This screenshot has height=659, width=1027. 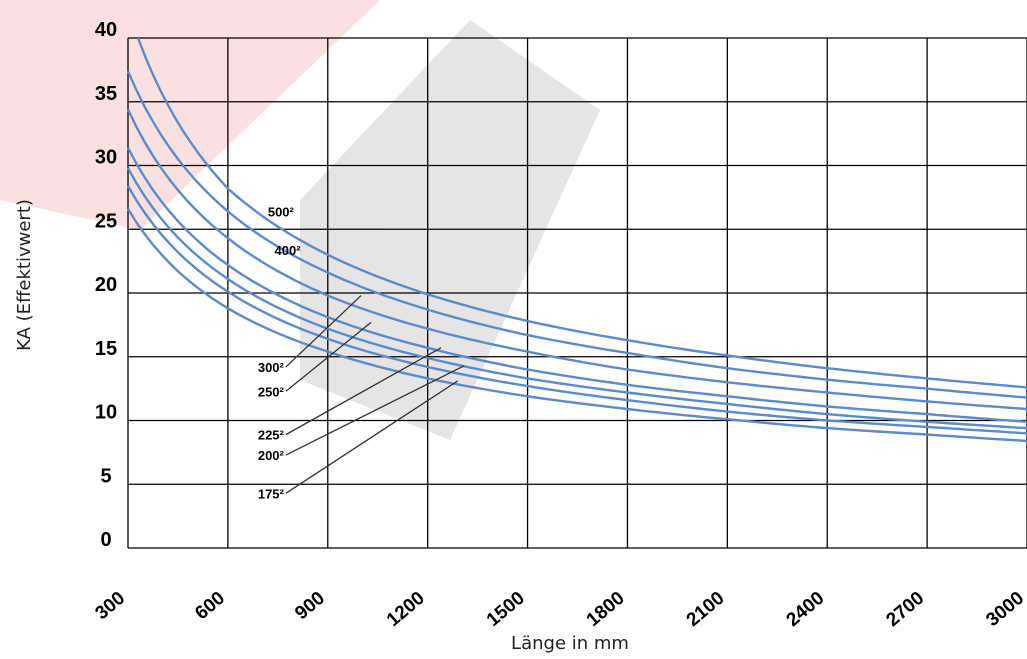 I want to click on y-tick-label: 20, so click(x=106, y=285).